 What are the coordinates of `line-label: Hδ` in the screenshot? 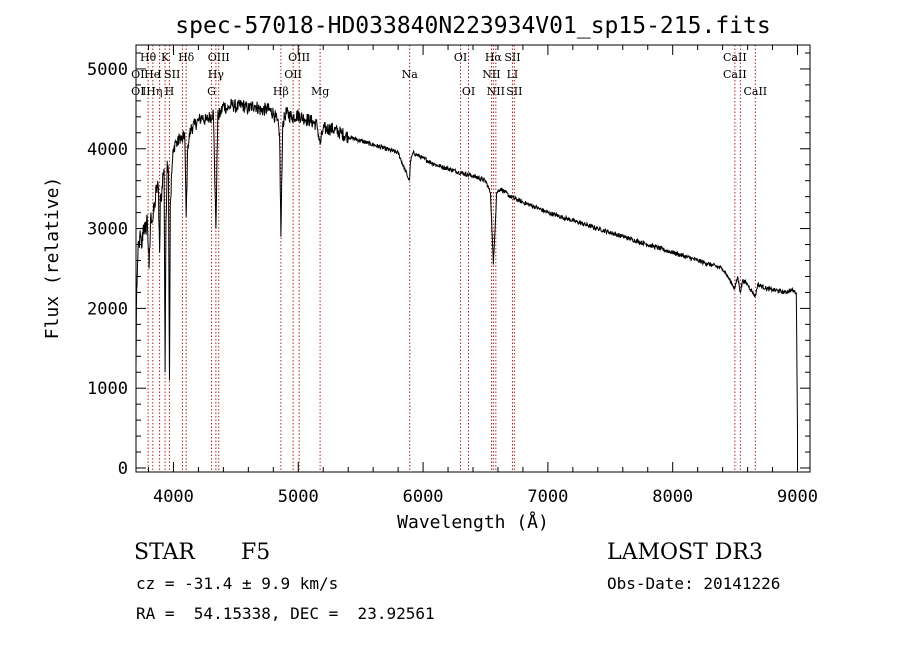 It's located at (186, 57).